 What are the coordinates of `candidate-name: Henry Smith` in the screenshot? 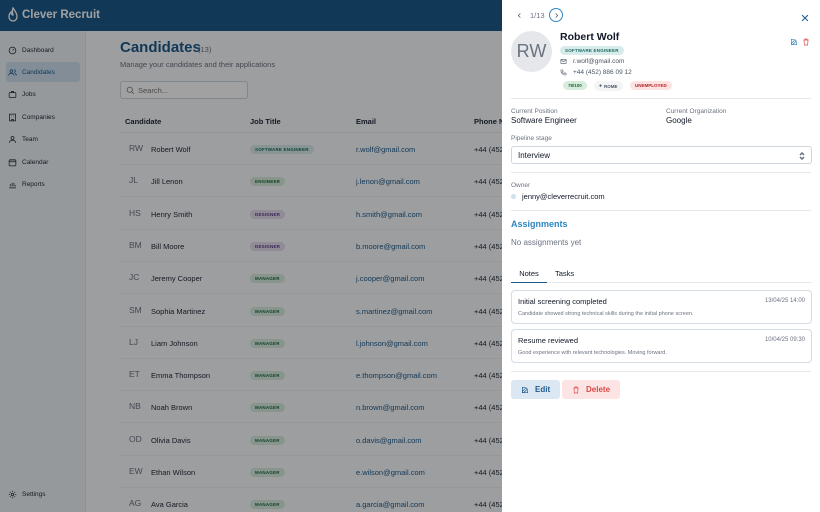 It's located at (172, 214).